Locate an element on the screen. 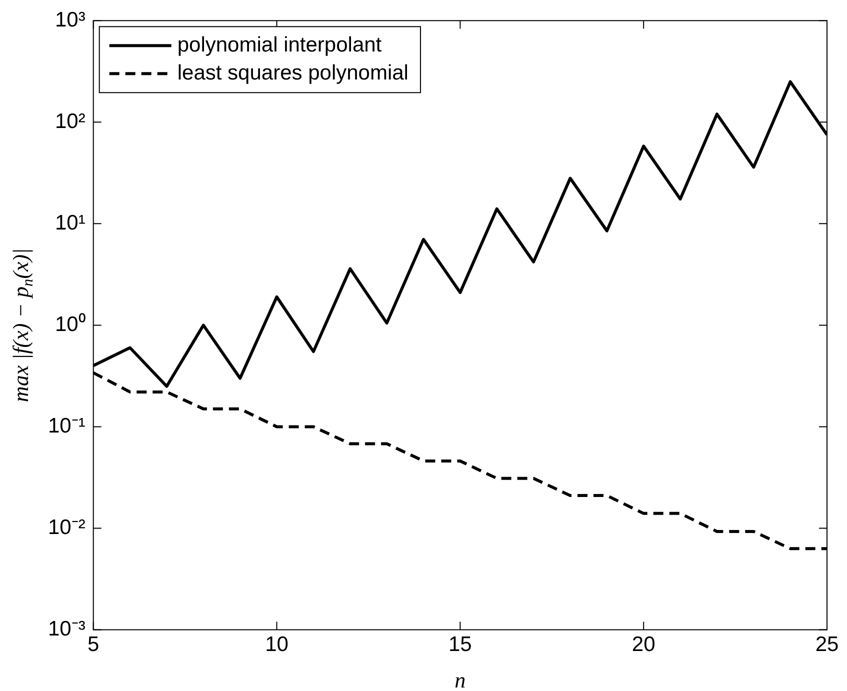  y-tick-label: 10⁻³ is located at coordinates (67, 629).